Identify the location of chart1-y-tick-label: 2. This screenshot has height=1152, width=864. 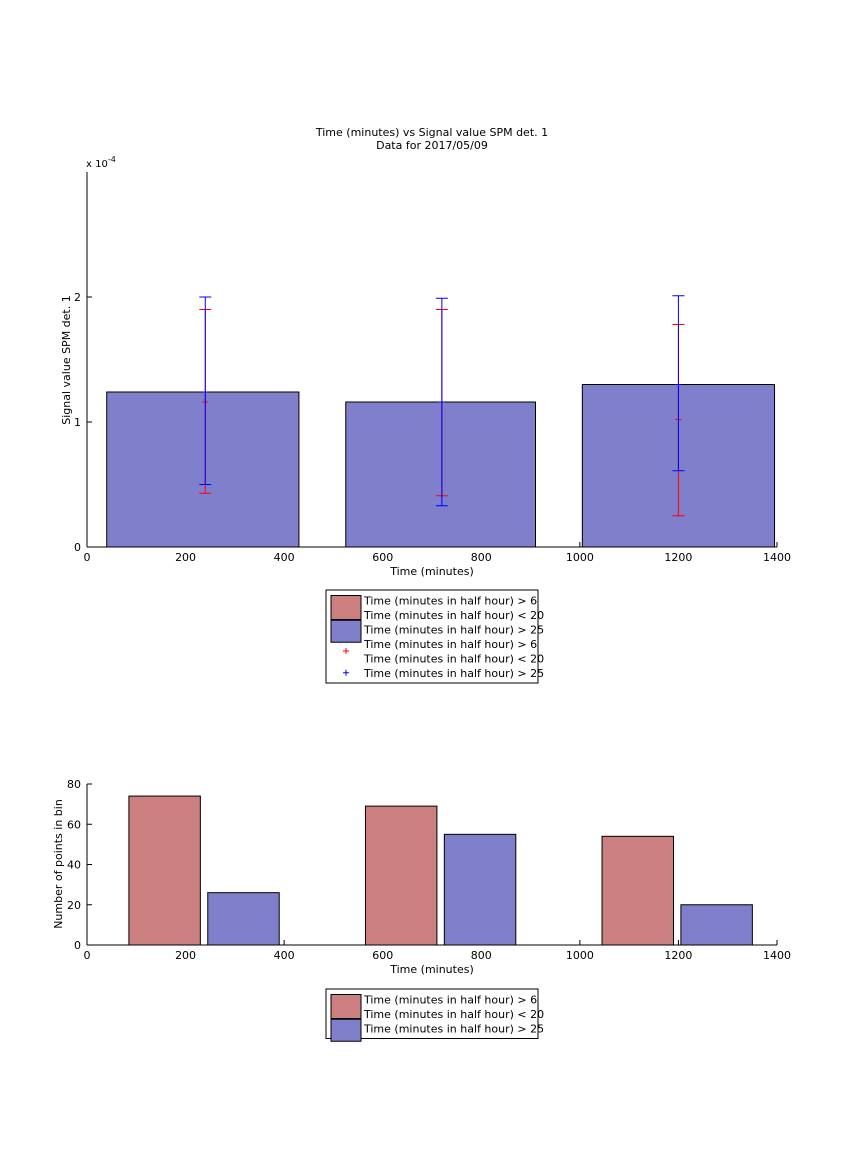
(77, 297).